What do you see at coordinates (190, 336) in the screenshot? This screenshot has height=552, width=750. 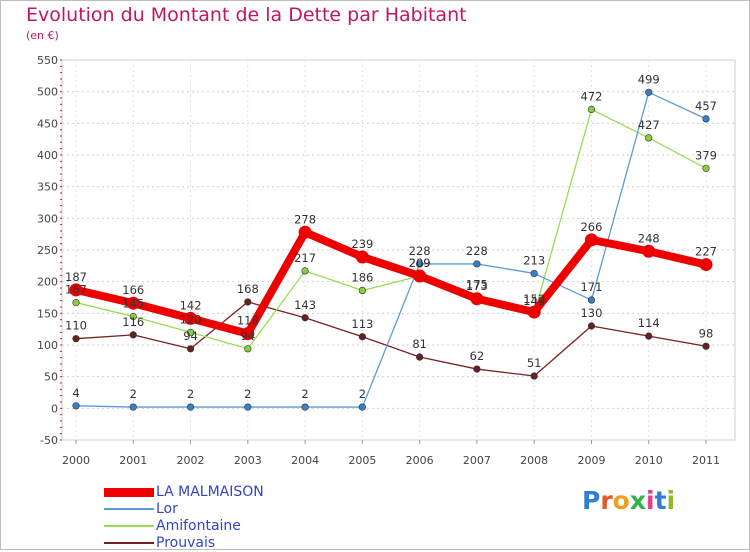 I see `data-label: 94` at bounding box center [190, 336].